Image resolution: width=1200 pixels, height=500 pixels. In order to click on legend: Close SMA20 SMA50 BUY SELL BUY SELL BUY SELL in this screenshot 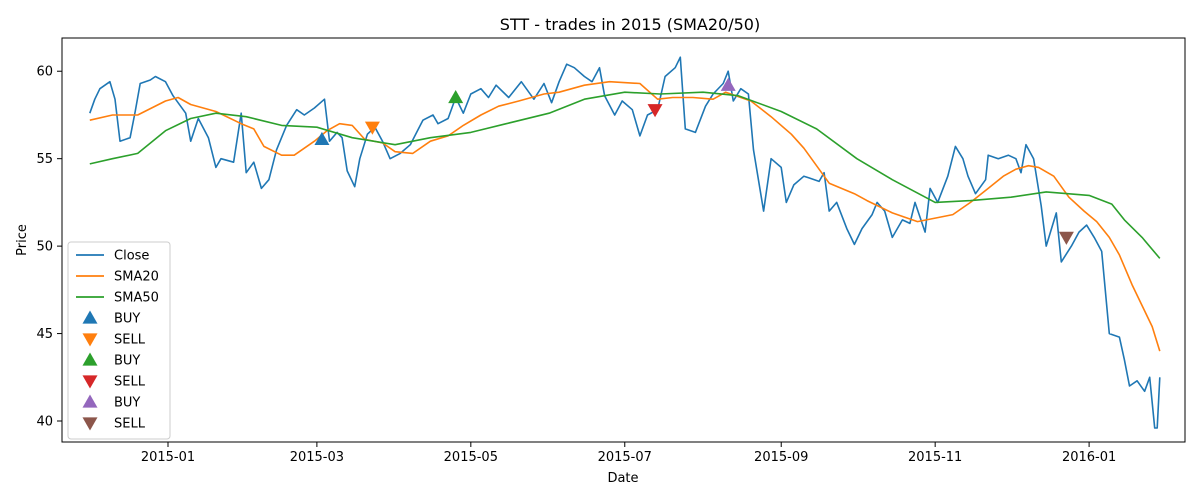, I will do `click(119, 340)`.